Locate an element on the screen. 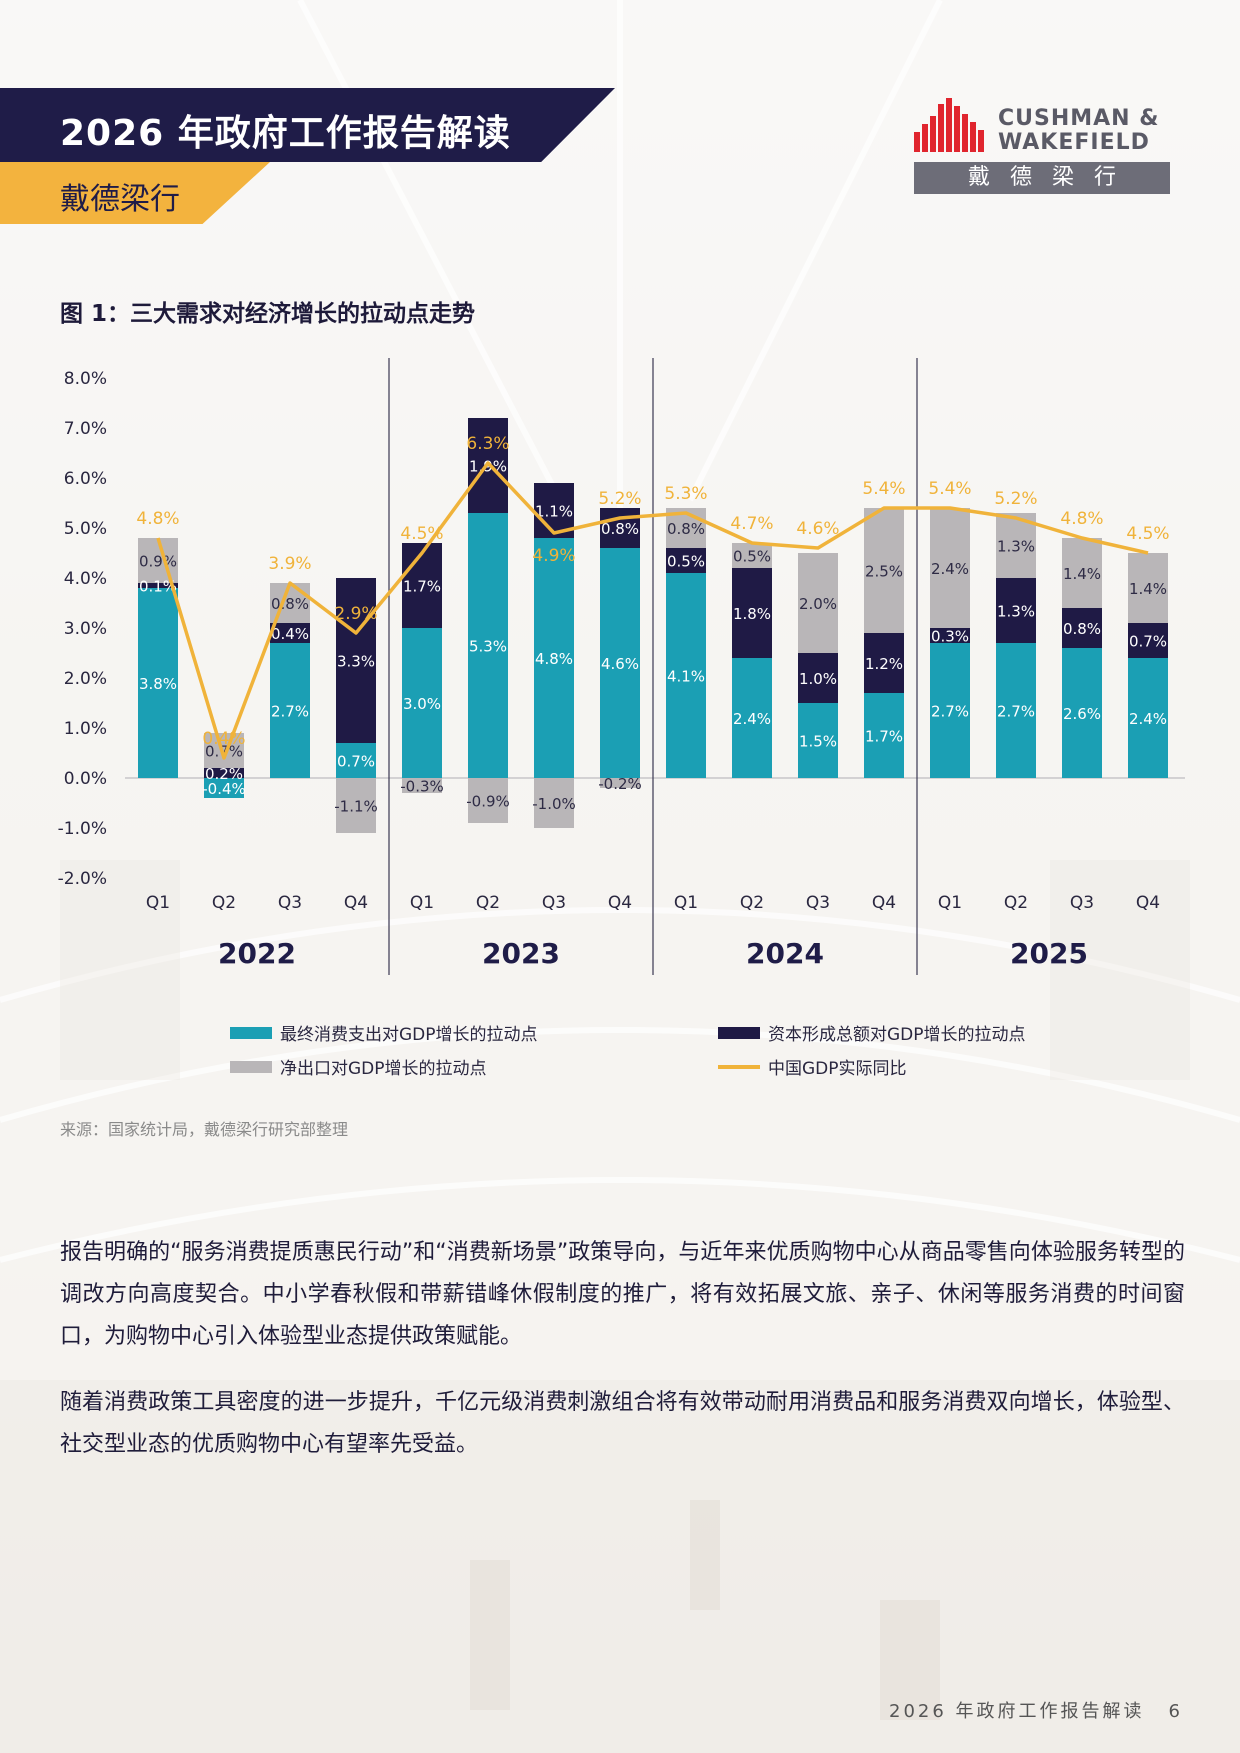  page-subtitle: 戴德梁行 is located at coordinates (120, 199).